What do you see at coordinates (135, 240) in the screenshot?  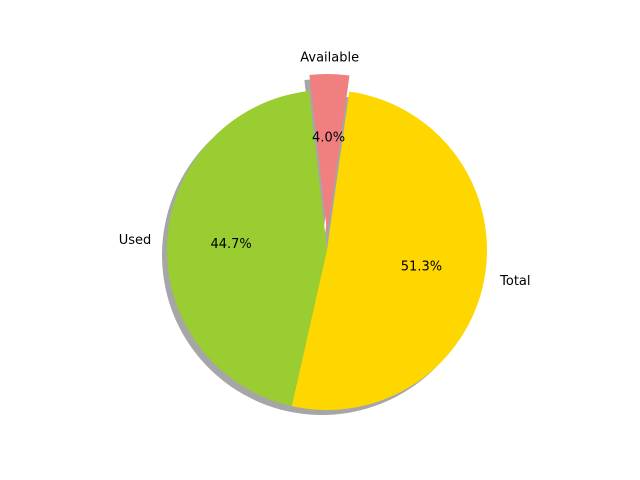 I see `slice-label-used: Used` at bounding box center [135, 240].